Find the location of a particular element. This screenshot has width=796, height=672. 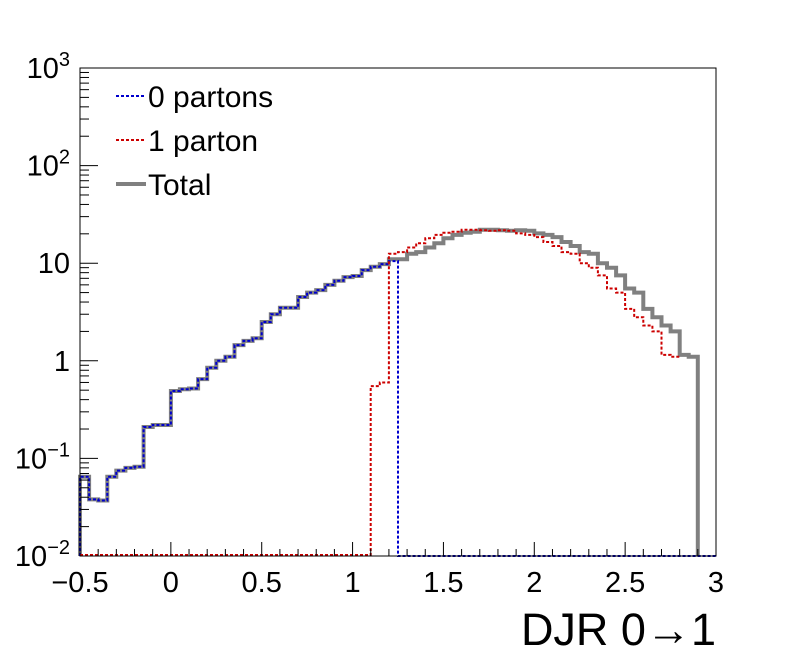

x-tick-label: 0.5 is located at coordinates (262, 583).